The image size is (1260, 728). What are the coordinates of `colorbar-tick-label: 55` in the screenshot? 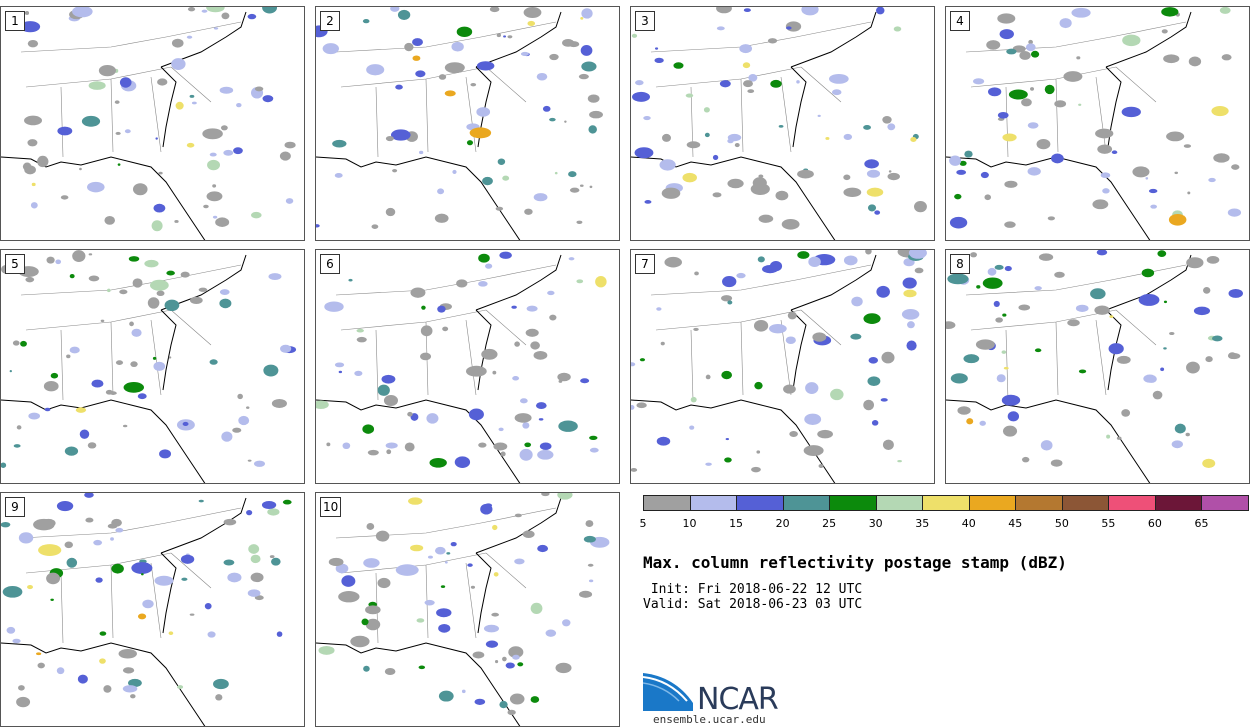 It's located at (1108, 523).